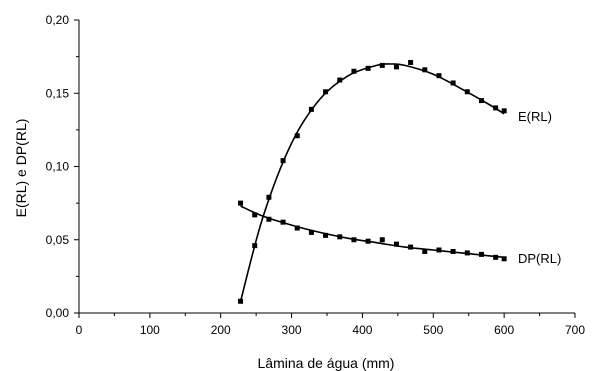 The height and width of the screenshot is (371, 592). What do you see at coordinates (504, 330) in the screenshot?
I see `x-tick-label: 600` at bounding box center [504, 330].